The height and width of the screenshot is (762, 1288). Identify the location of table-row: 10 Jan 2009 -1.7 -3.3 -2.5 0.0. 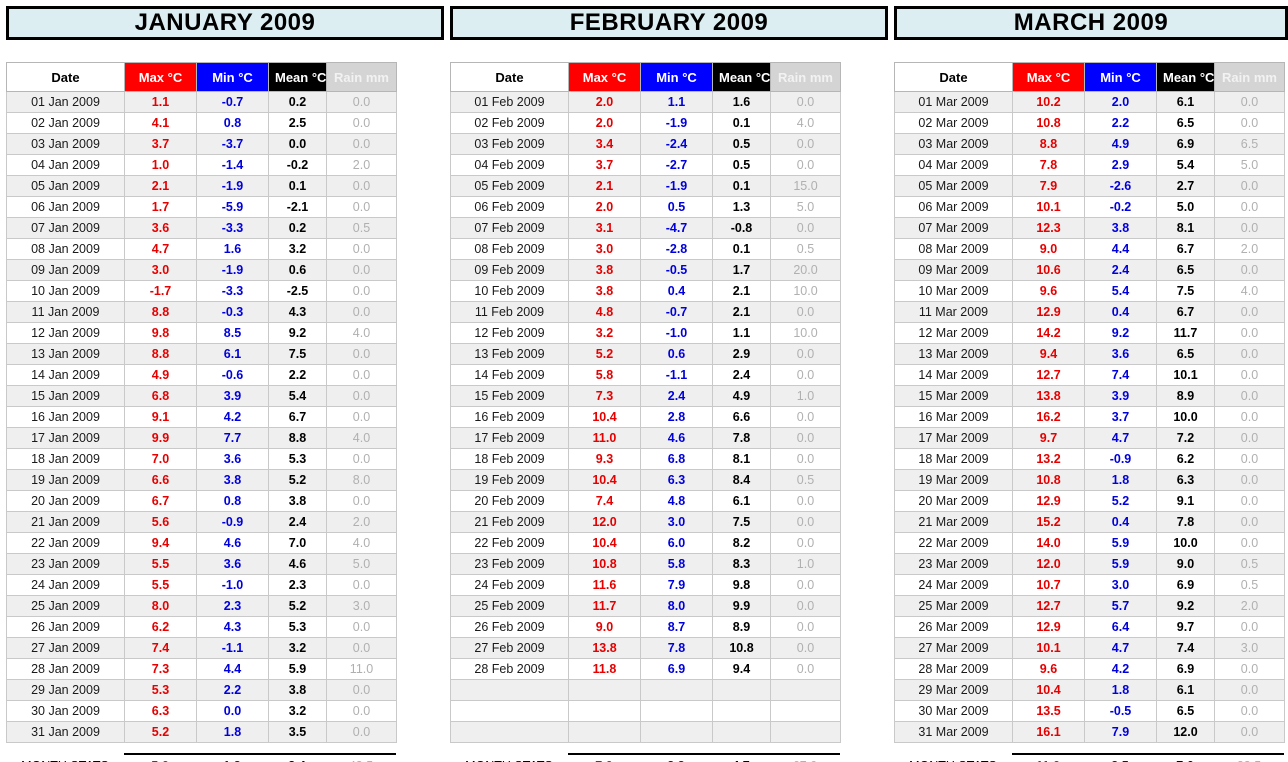
(201, 291).